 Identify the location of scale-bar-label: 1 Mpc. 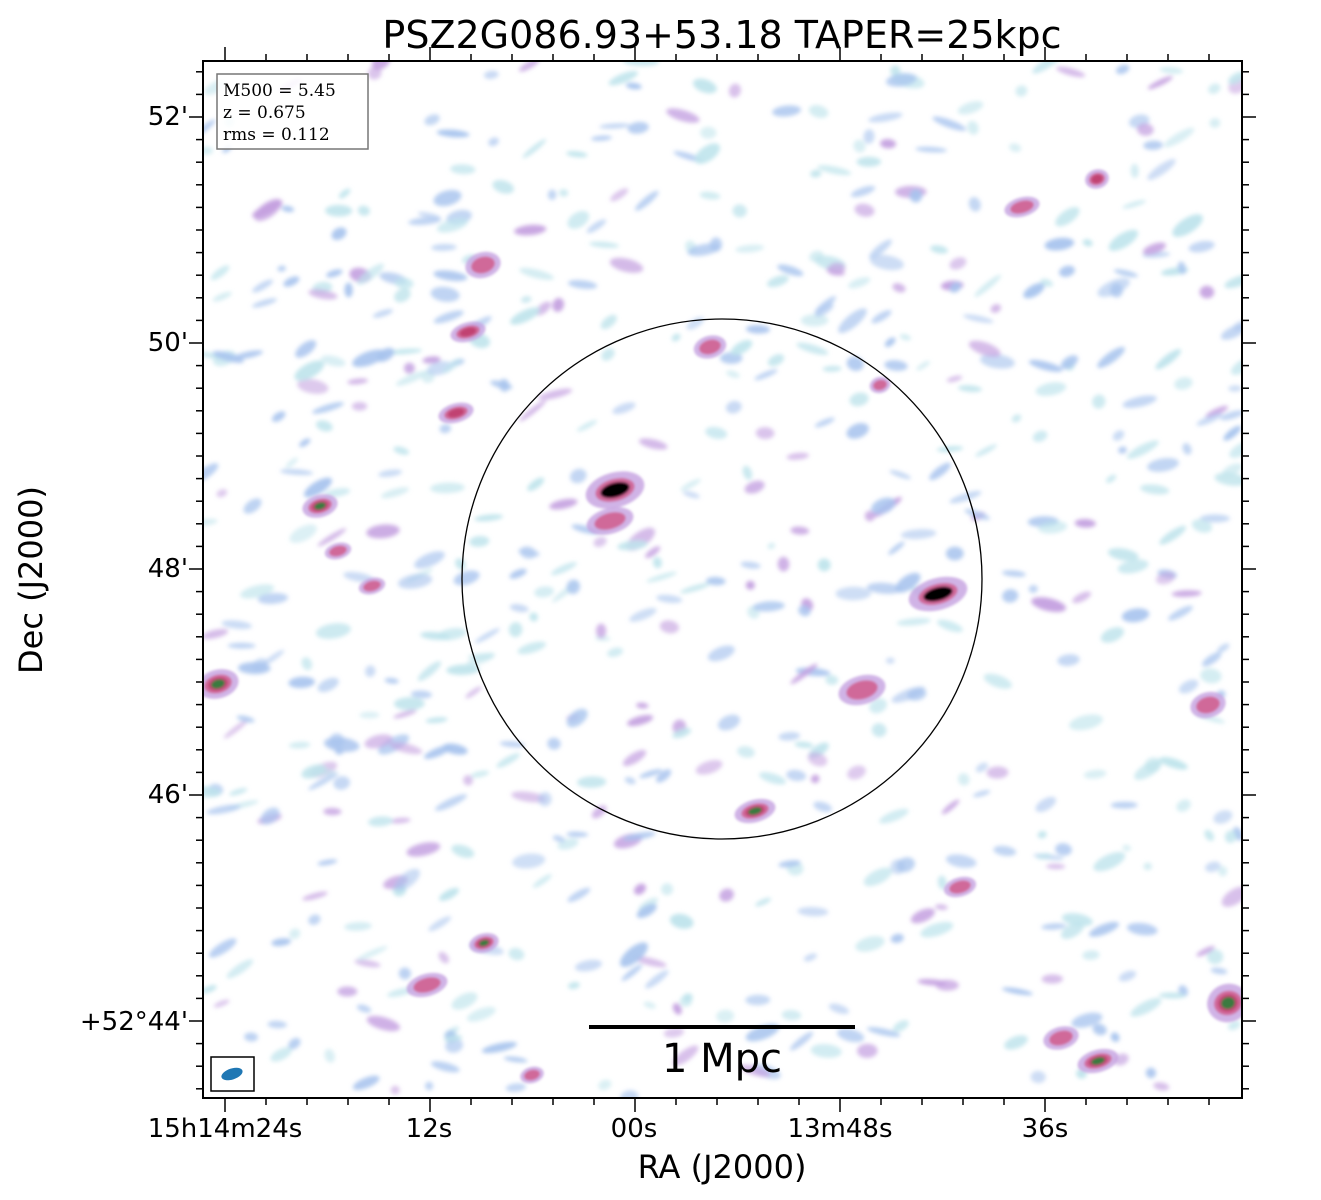
(722, 1059).